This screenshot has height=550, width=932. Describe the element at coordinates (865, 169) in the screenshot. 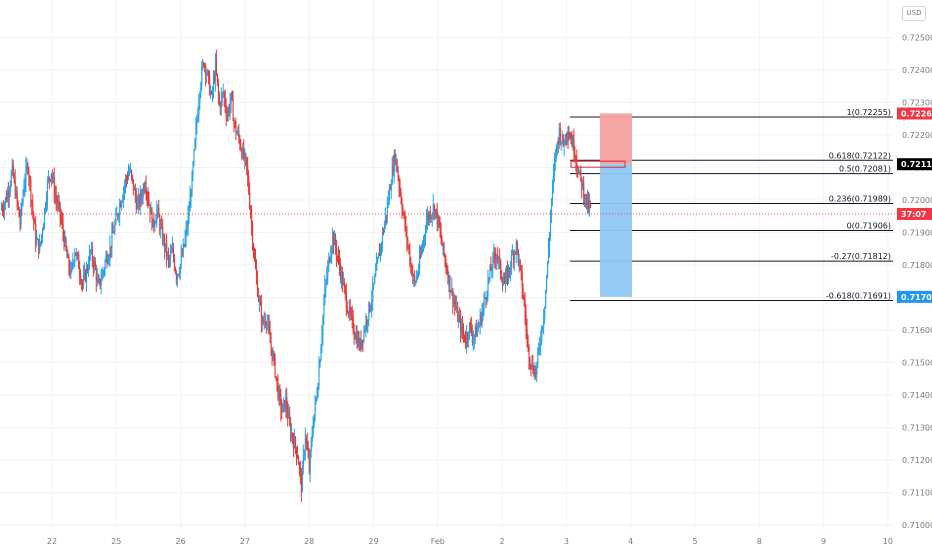

I see `fib-level-label: 0.5(0.72081)` at that location.